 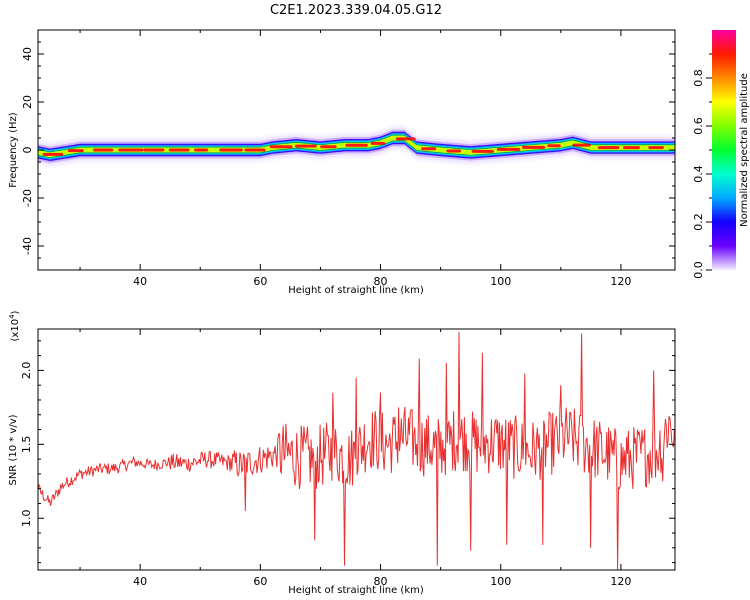 What do you see at coordinates (27, 198) in the screenshot?
I see `spectrogram-ytick-label: -20` at bounding box center [27, 198].